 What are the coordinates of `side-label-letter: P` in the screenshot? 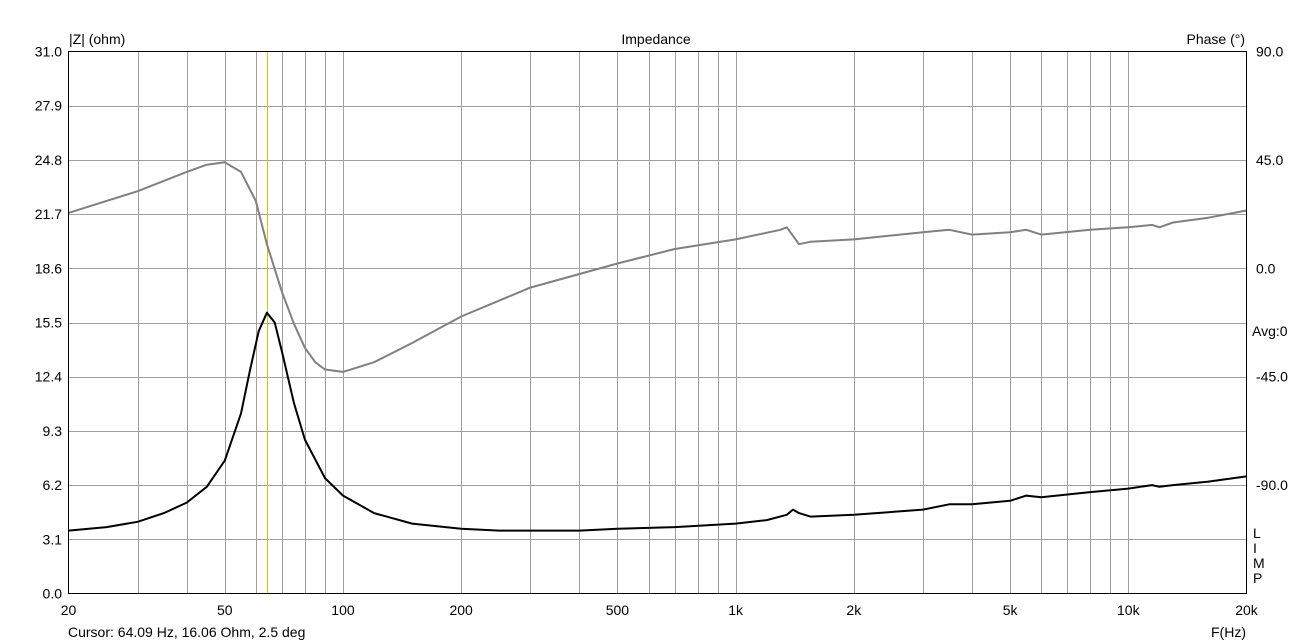 It's located at (1257, 578).